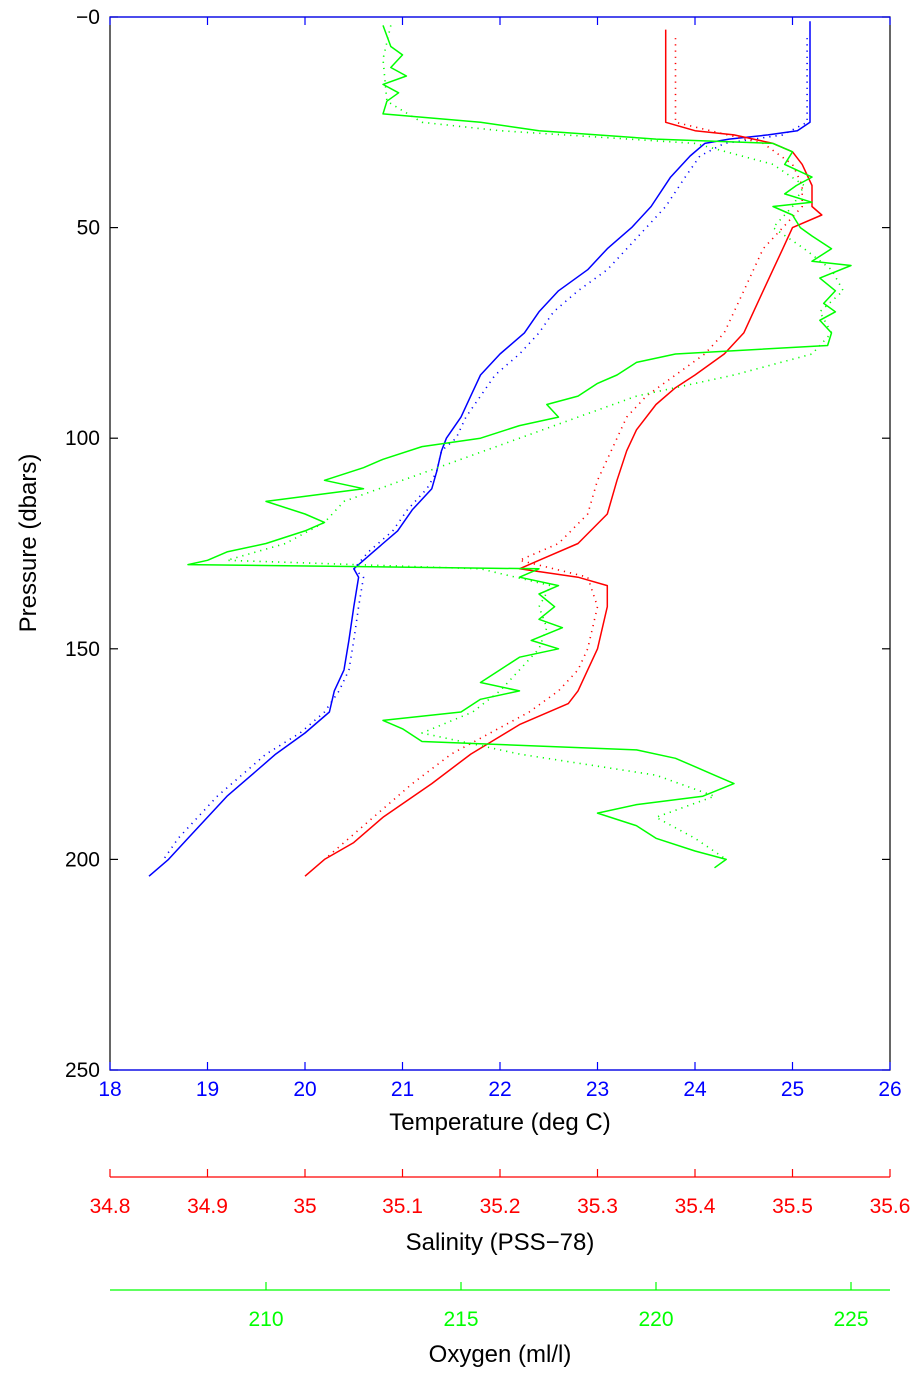  Describe the element at coordinates (597, 1206) in the screenshot. I see `salinity-tick-label: 35.3` at that location.